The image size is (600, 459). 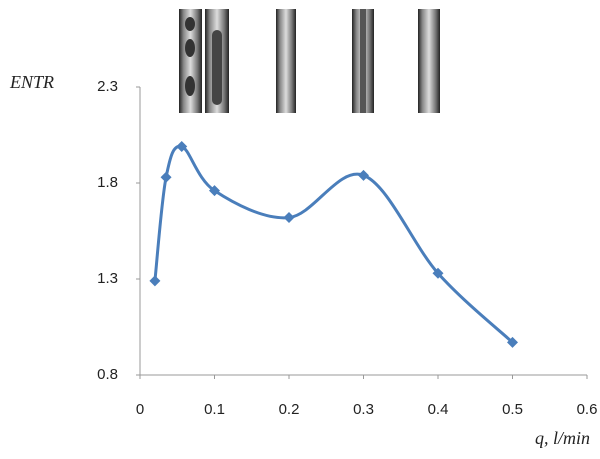 What do you see at coordinates (309, 61) in the screenshot?
I see `flow-photos` at bounding box center [309, 61].